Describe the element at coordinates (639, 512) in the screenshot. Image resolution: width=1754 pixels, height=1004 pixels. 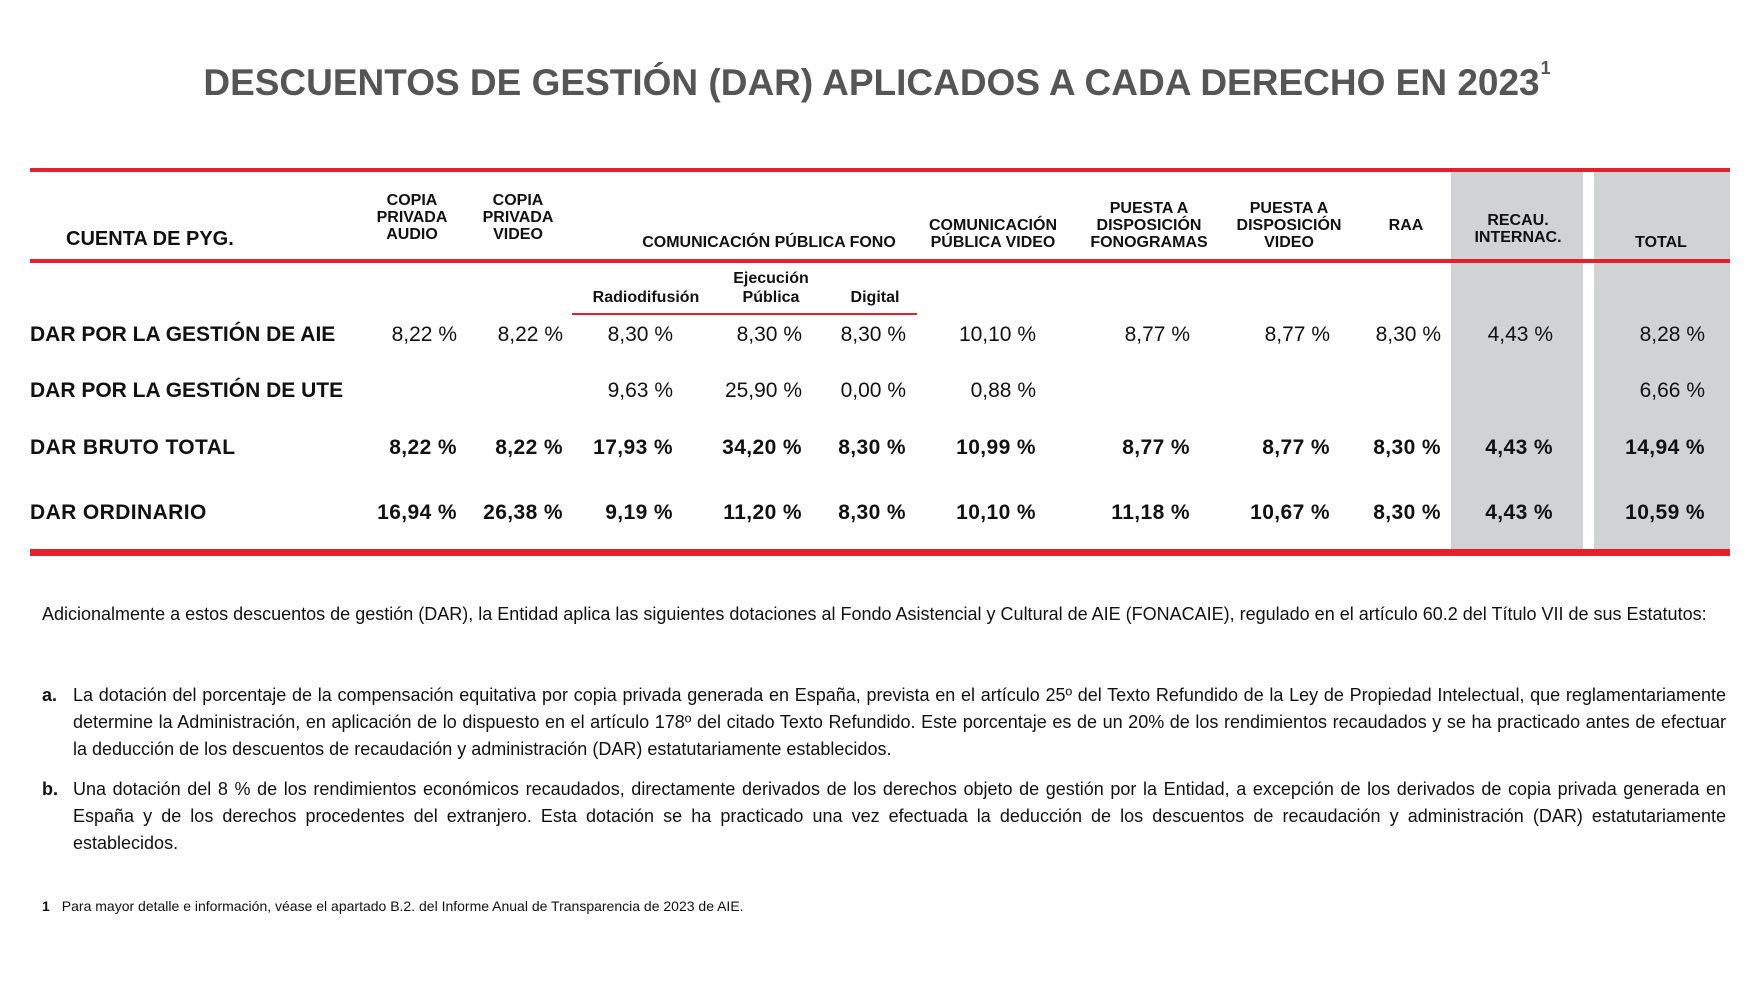
I see `table-cell: 9,19 %` at that location.